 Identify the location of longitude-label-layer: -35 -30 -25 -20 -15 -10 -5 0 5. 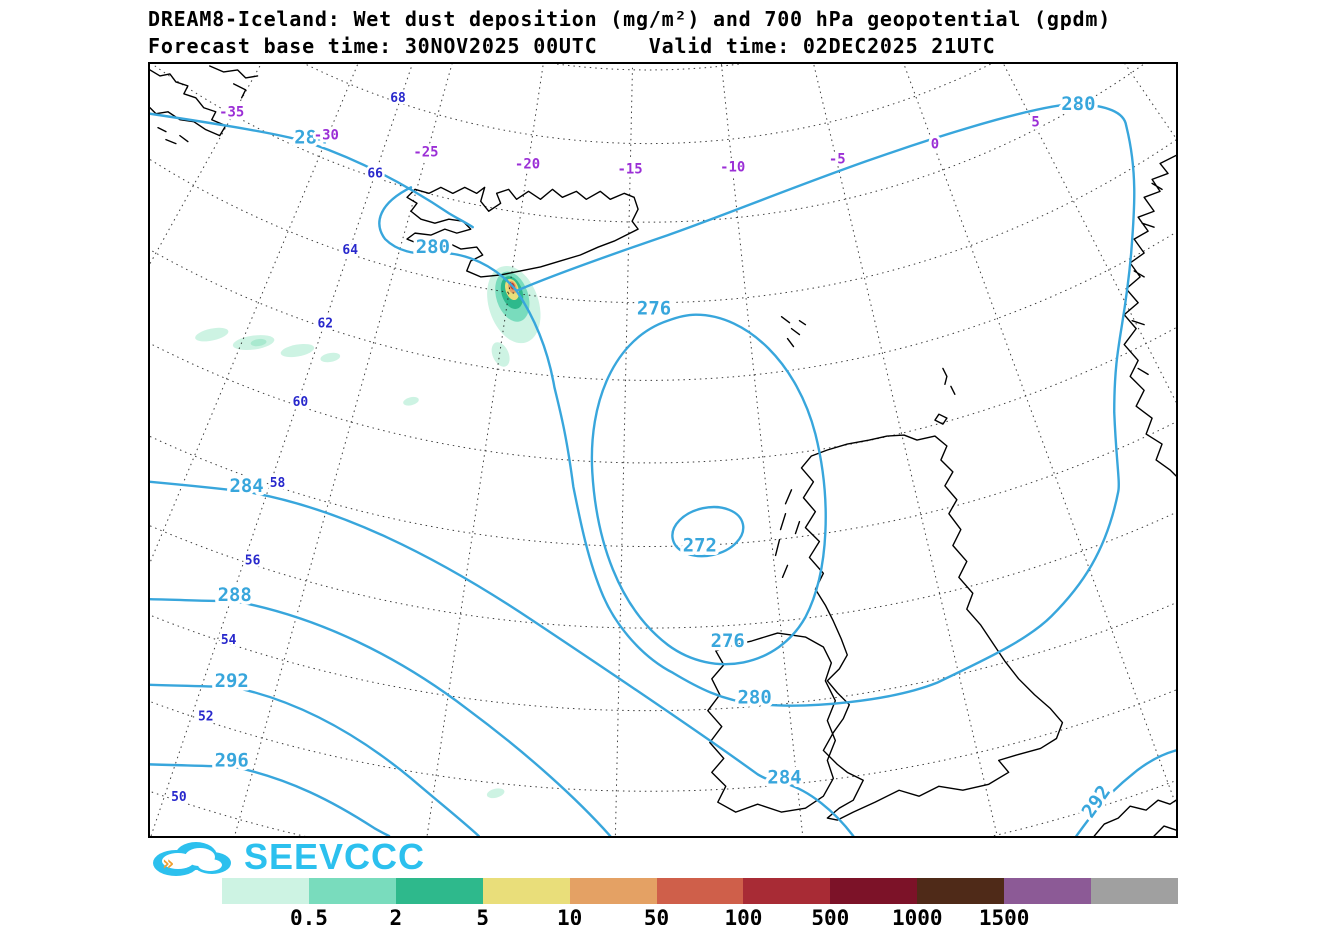
(629, 141).